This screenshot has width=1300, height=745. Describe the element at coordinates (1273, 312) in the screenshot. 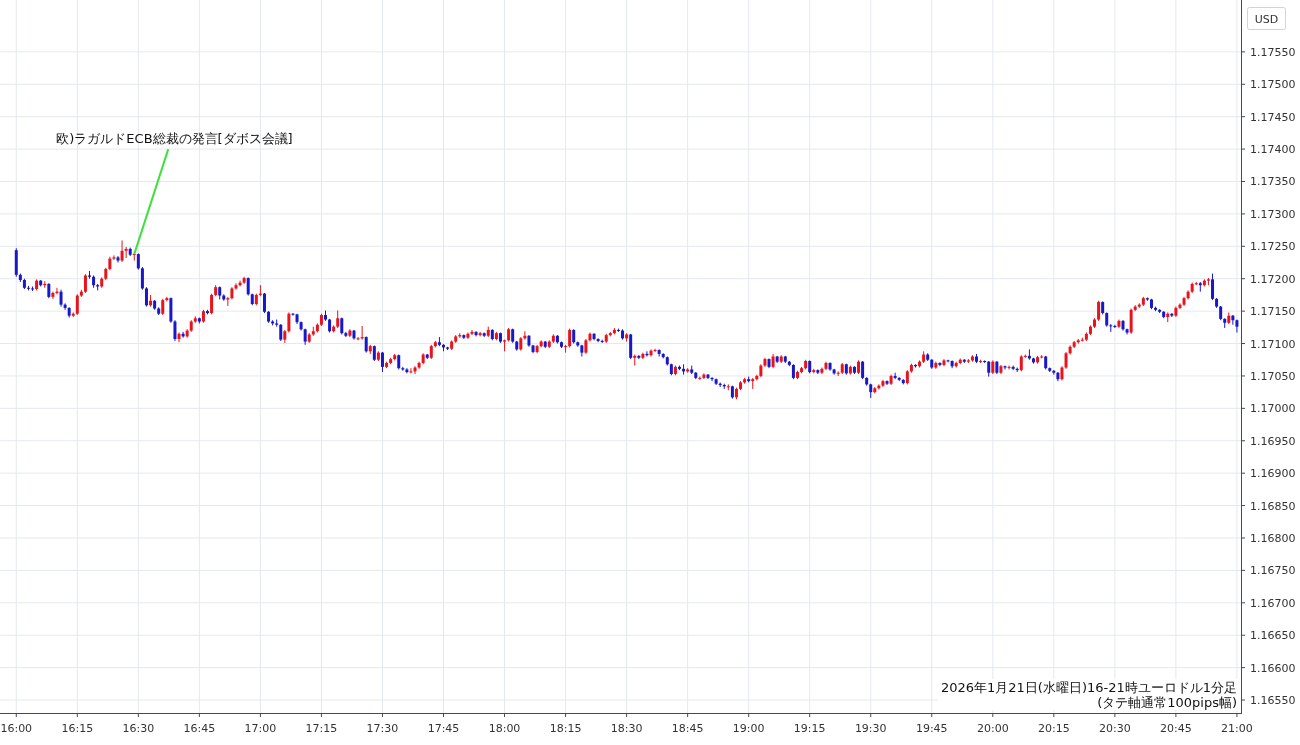

I see `y-tick-label: 1.17150` at that location.